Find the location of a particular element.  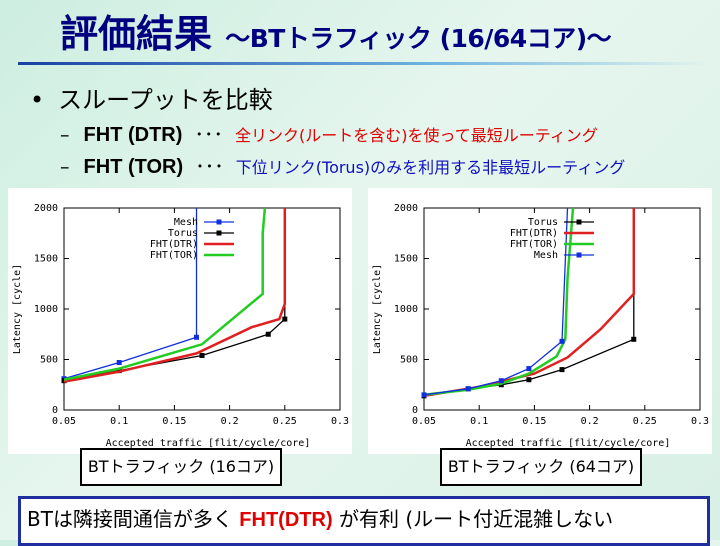

caption-16-core: BTトラフィック (16コア) is located at coordinates (181, 467).